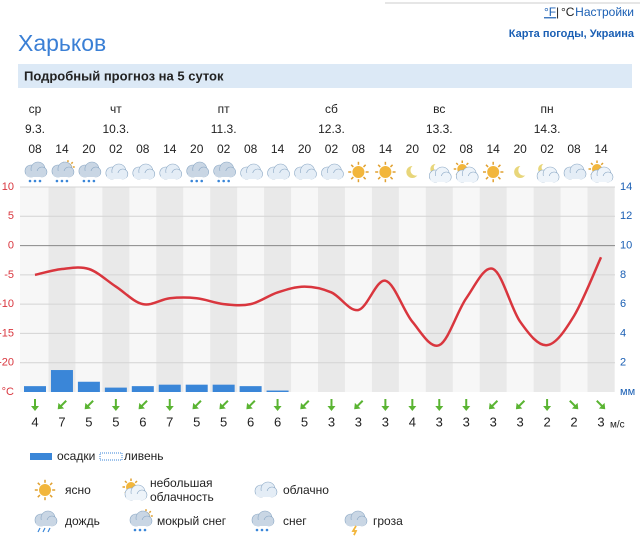 The image size is (640, 540). What do you see at coordinates (41, 456) in the screenshot?
I see `precip-swatch` at bounding box center [41, 456].